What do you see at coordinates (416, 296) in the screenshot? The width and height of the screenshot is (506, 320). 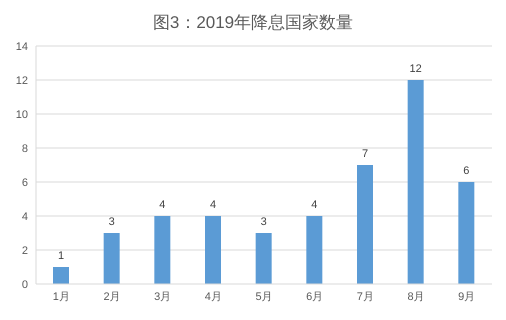 I see `x-tick-label: 8月` at bounding box center [416, 296].